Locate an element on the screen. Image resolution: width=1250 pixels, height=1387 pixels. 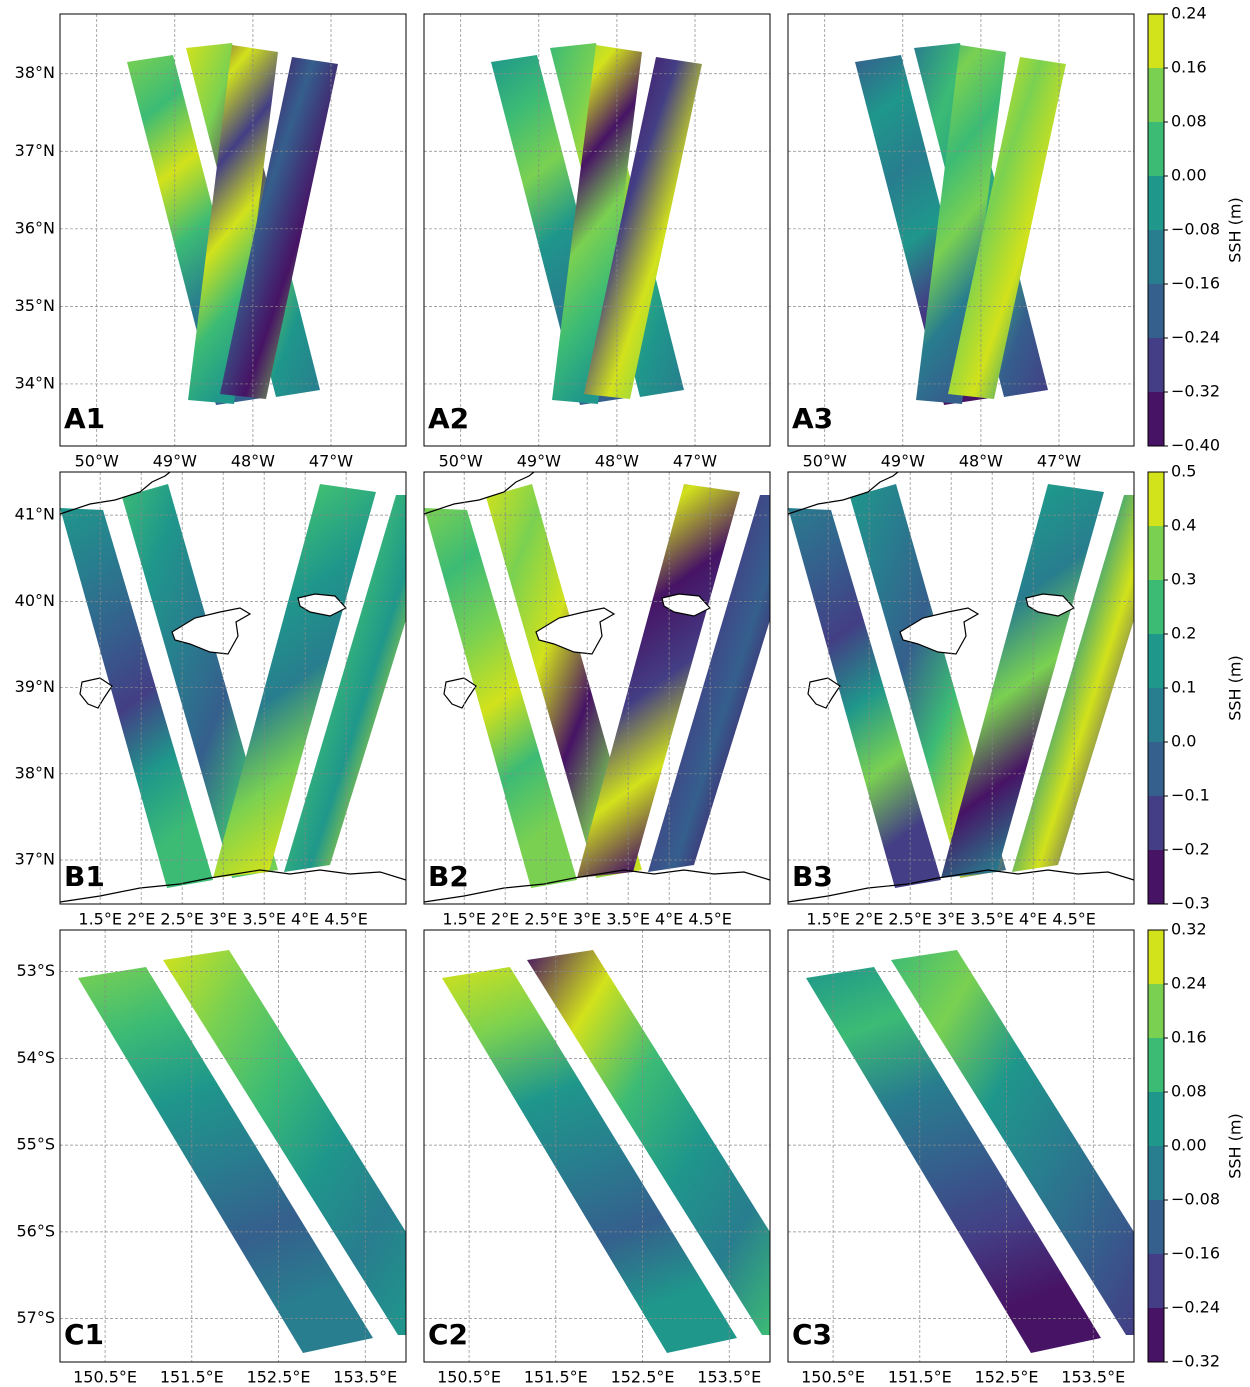
panel-label: C1 is located at coordinates (84, 1334).